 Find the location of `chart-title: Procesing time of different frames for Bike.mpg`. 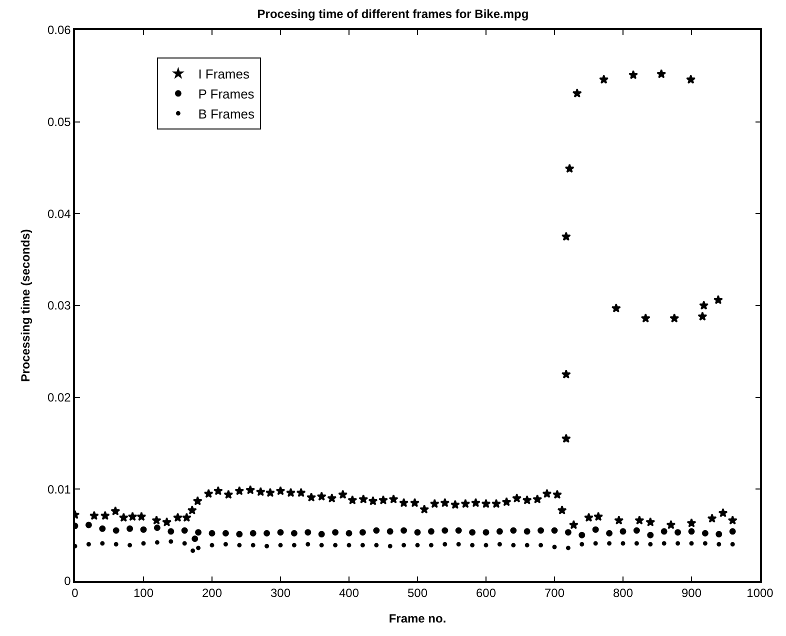

chart-title: Procesing time of different frames for Bike.mpg is located at coordinates (393, 13).